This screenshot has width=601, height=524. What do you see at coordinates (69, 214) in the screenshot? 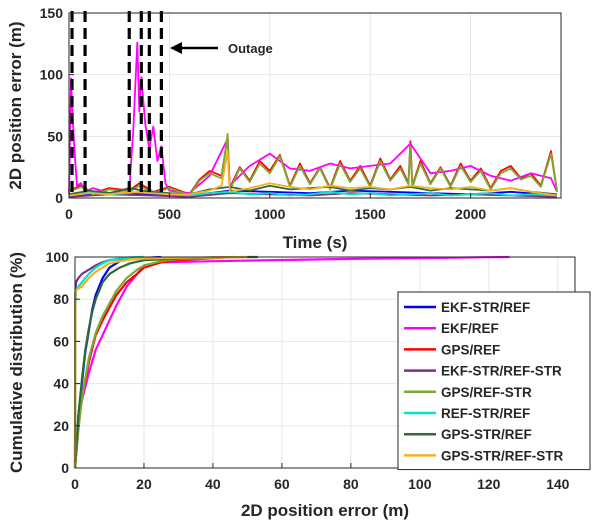
I see `top-xtick-label: 0` at bounding box center [69, 214].